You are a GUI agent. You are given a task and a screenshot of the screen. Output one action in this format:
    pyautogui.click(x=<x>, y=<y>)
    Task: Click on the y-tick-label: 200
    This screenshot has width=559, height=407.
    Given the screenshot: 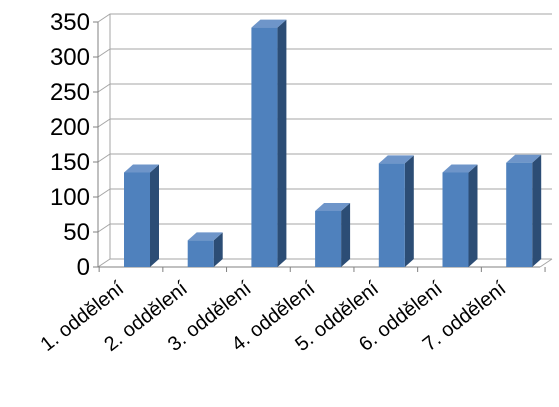 What is the action you would take?
    pyautogui.click(x=70, y=127)
    